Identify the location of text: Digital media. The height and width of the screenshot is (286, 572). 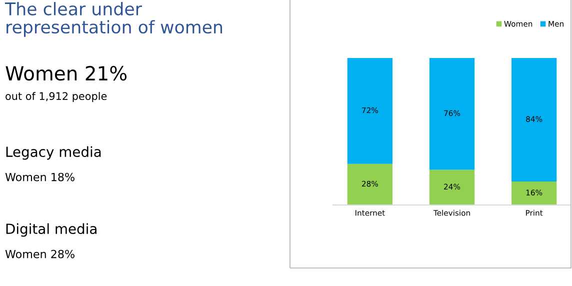
(51, 230).